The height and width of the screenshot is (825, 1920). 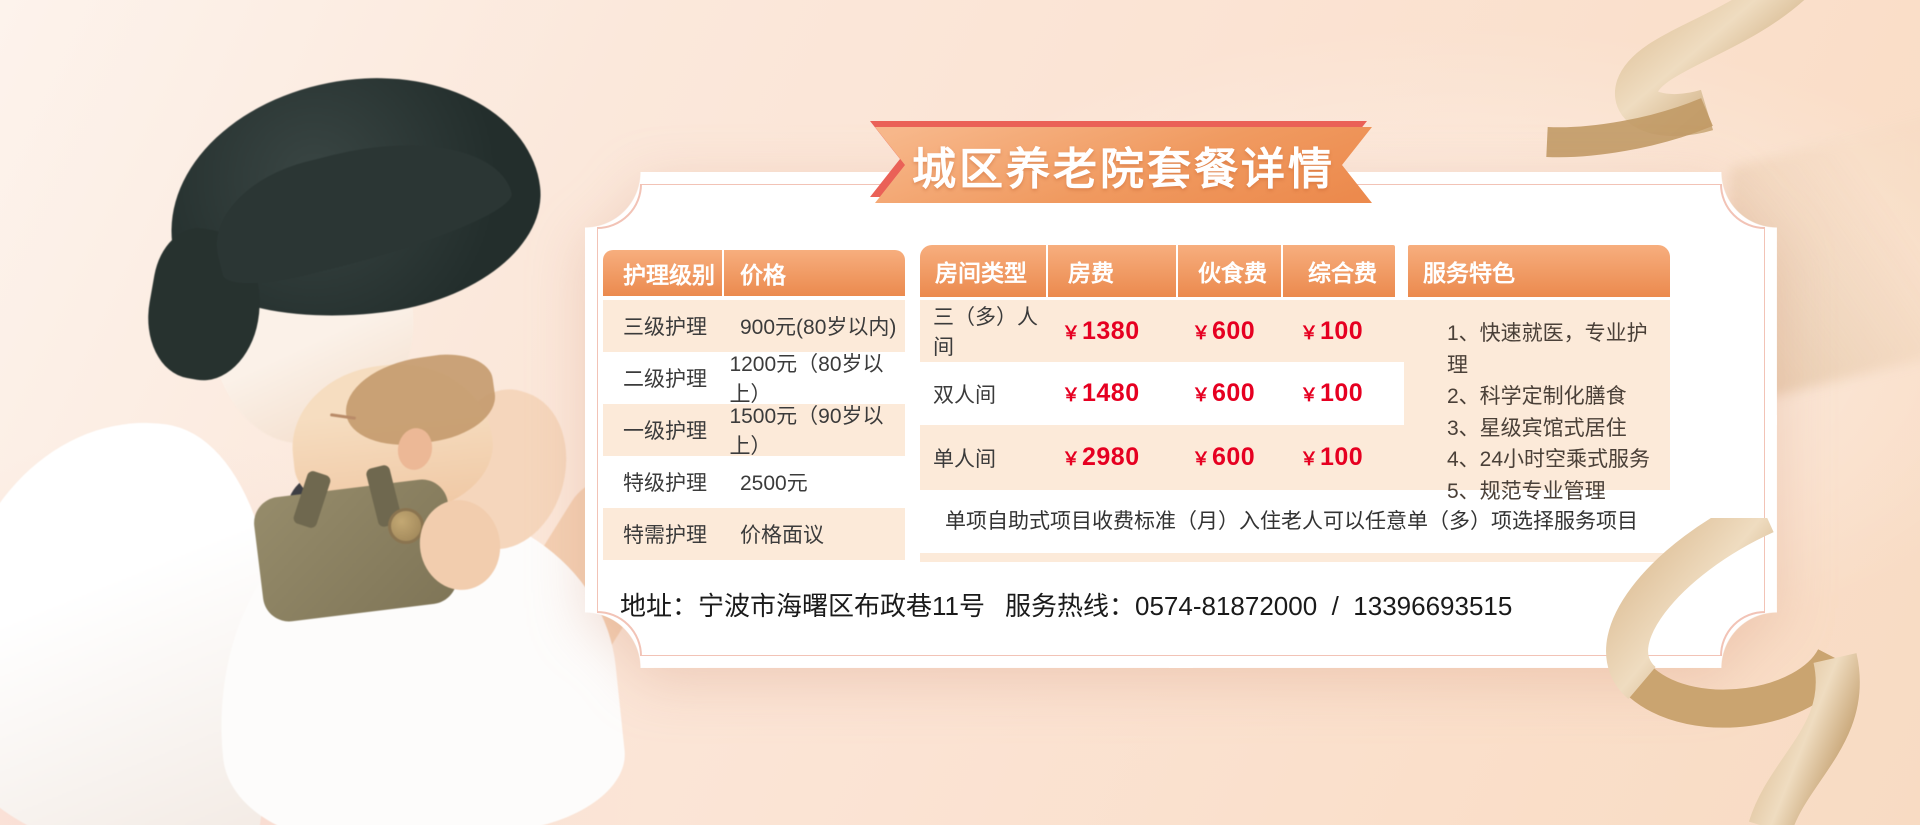 I want to click on room-fee: ￥1380, so click(x=1113, y=331).